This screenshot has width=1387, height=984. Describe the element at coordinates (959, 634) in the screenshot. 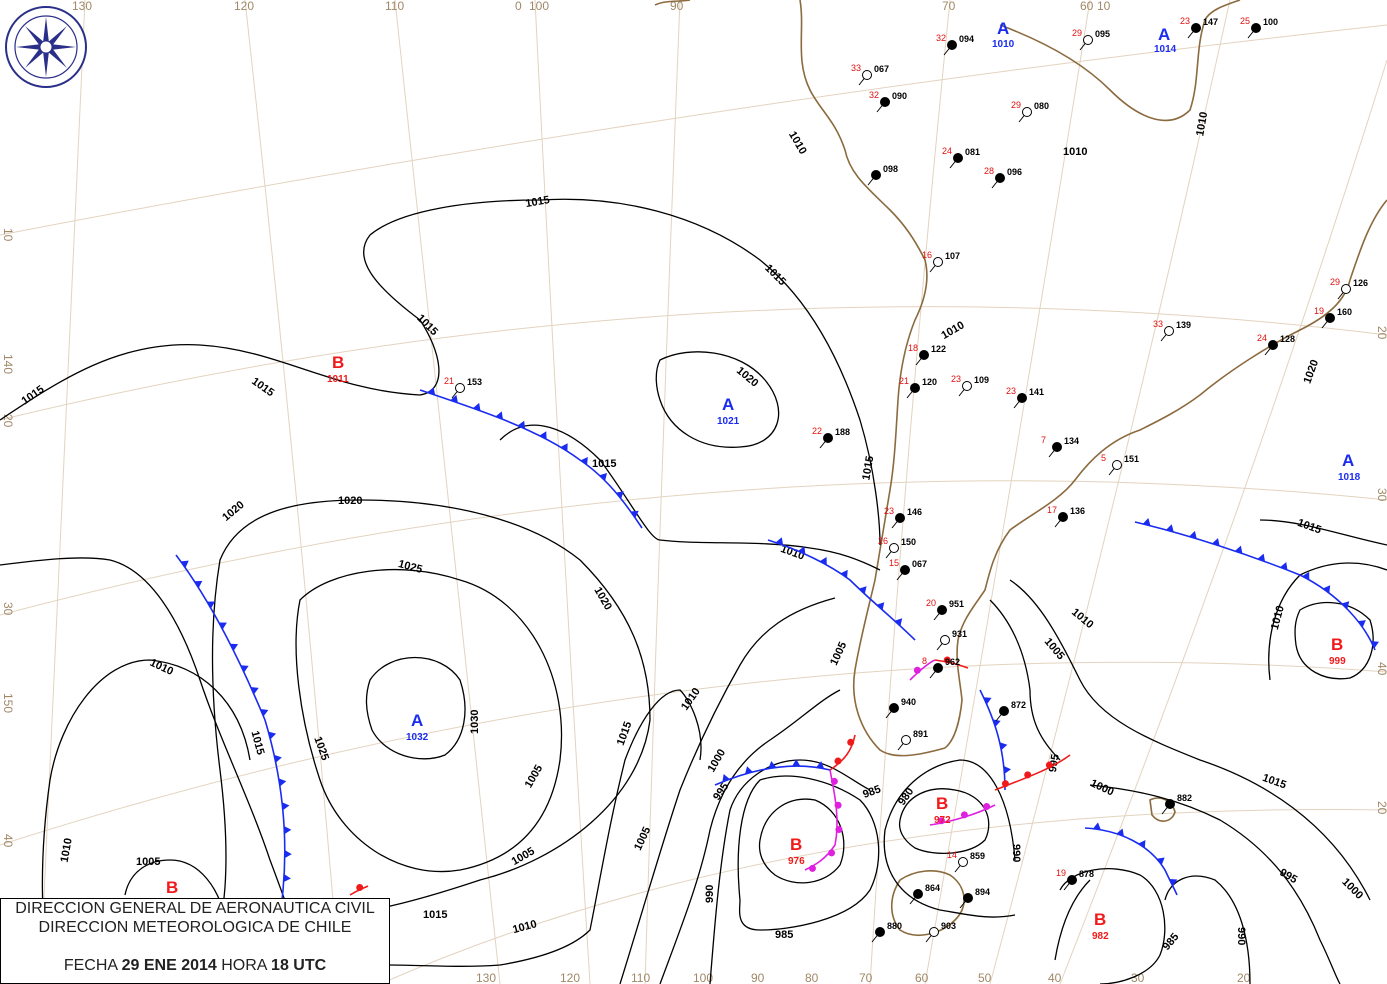

I see `station-pressure: 931` at that location.